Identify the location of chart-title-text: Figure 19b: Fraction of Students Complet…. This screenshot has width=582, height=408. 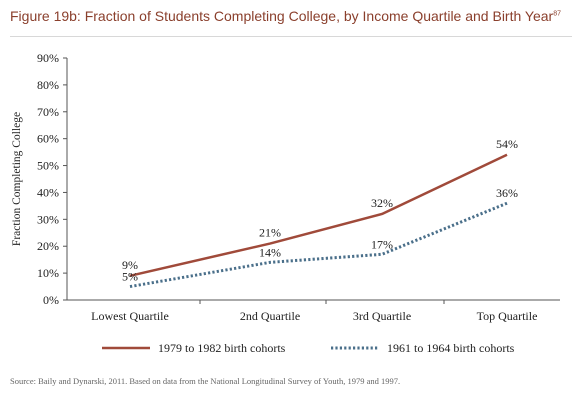
(282, 16).